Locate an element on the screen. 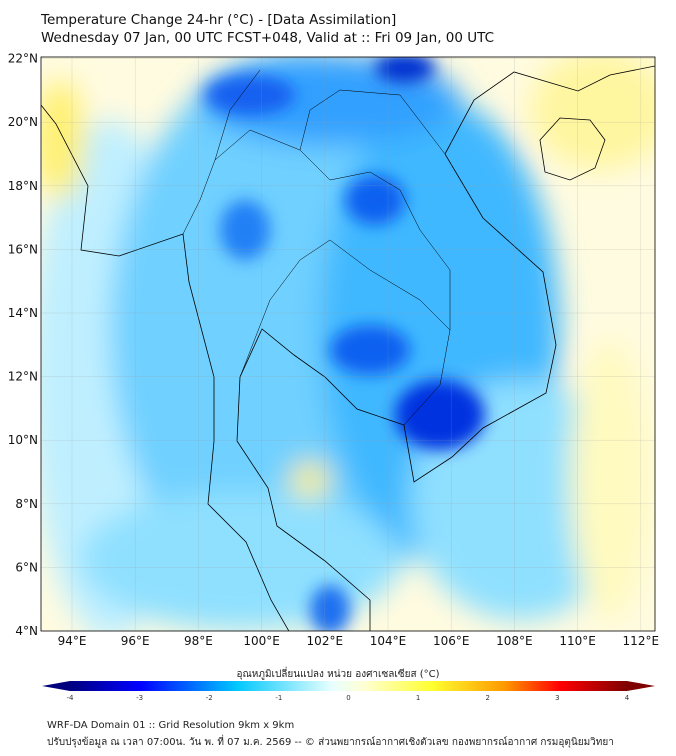  colorbar-tick: 2 is located at coordinates (487, 698).